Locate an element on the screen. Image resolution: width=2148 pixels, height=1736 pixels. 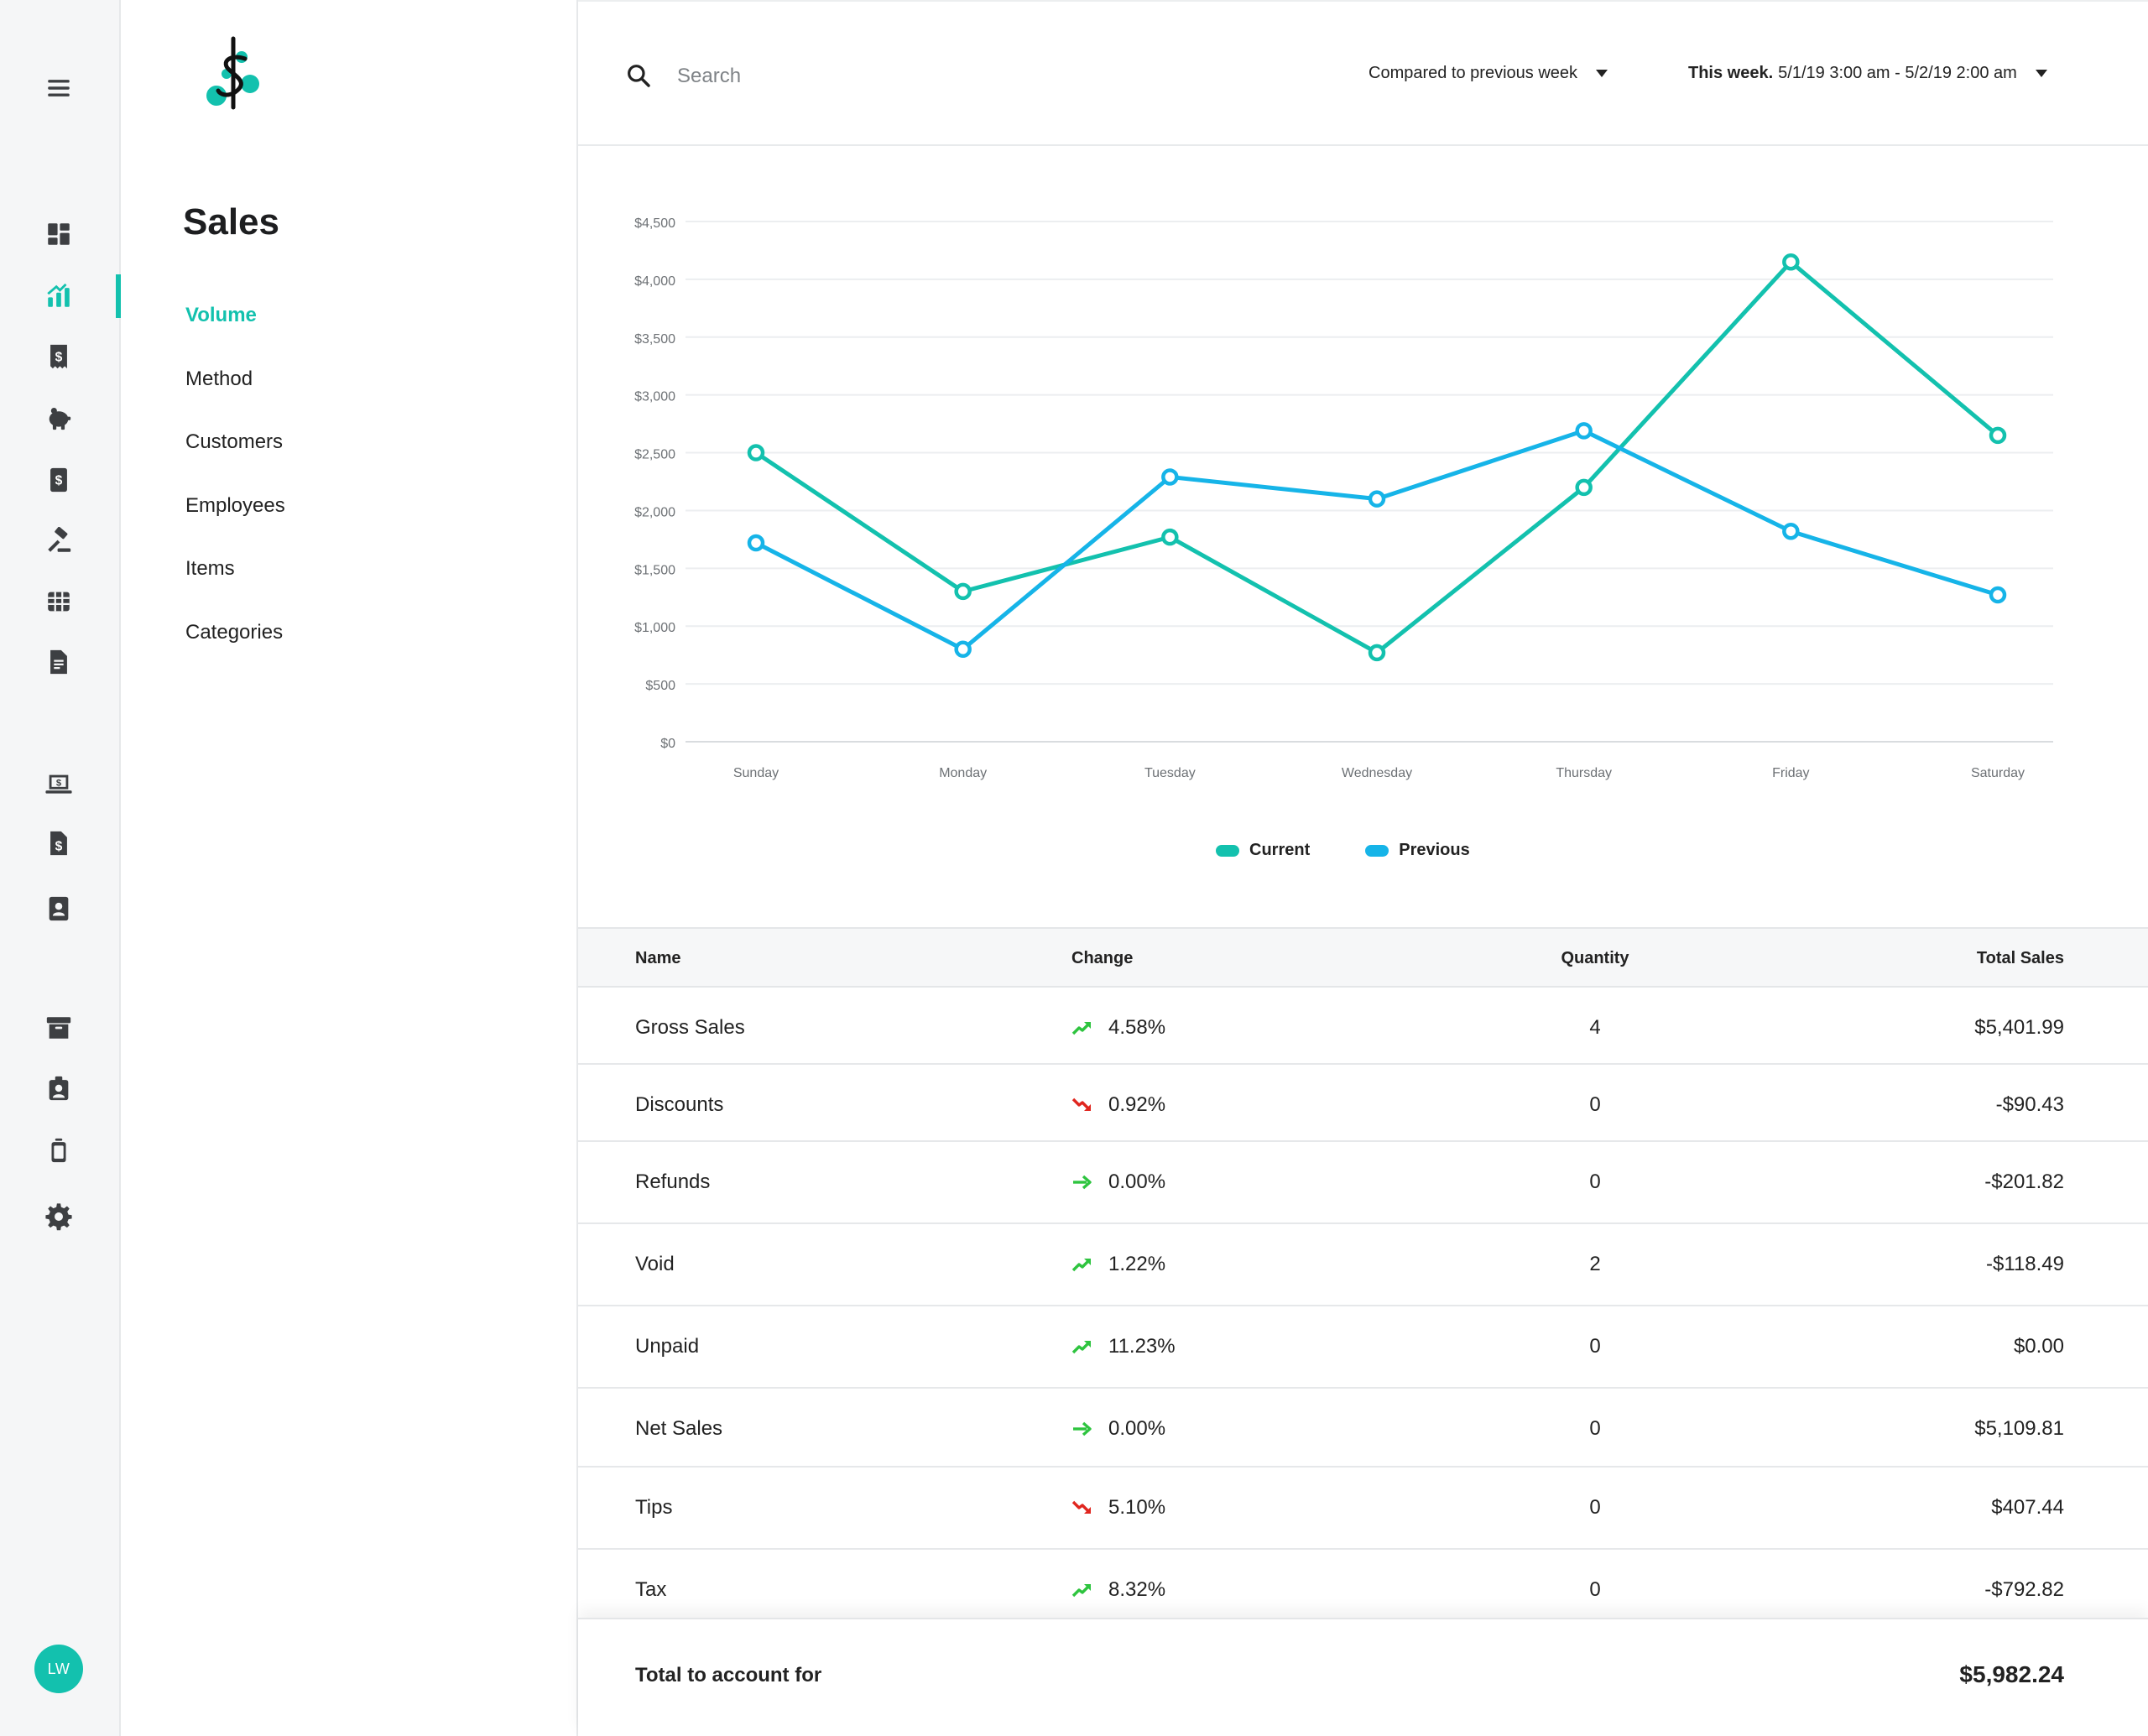
subnav-item-items: Items is located at coordinates (210, 569).